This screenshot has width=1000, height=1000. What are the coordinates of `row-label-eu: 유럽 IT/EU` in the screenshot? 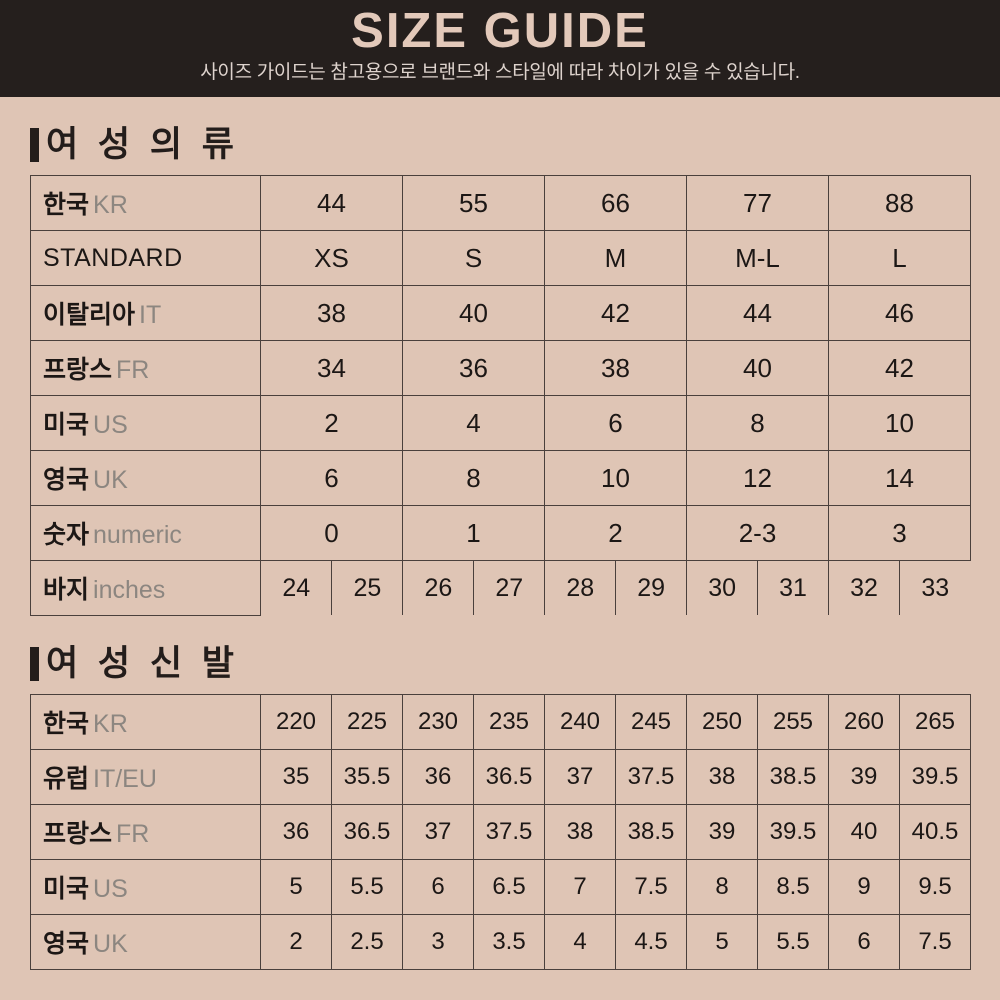 It's located at (145, 777).